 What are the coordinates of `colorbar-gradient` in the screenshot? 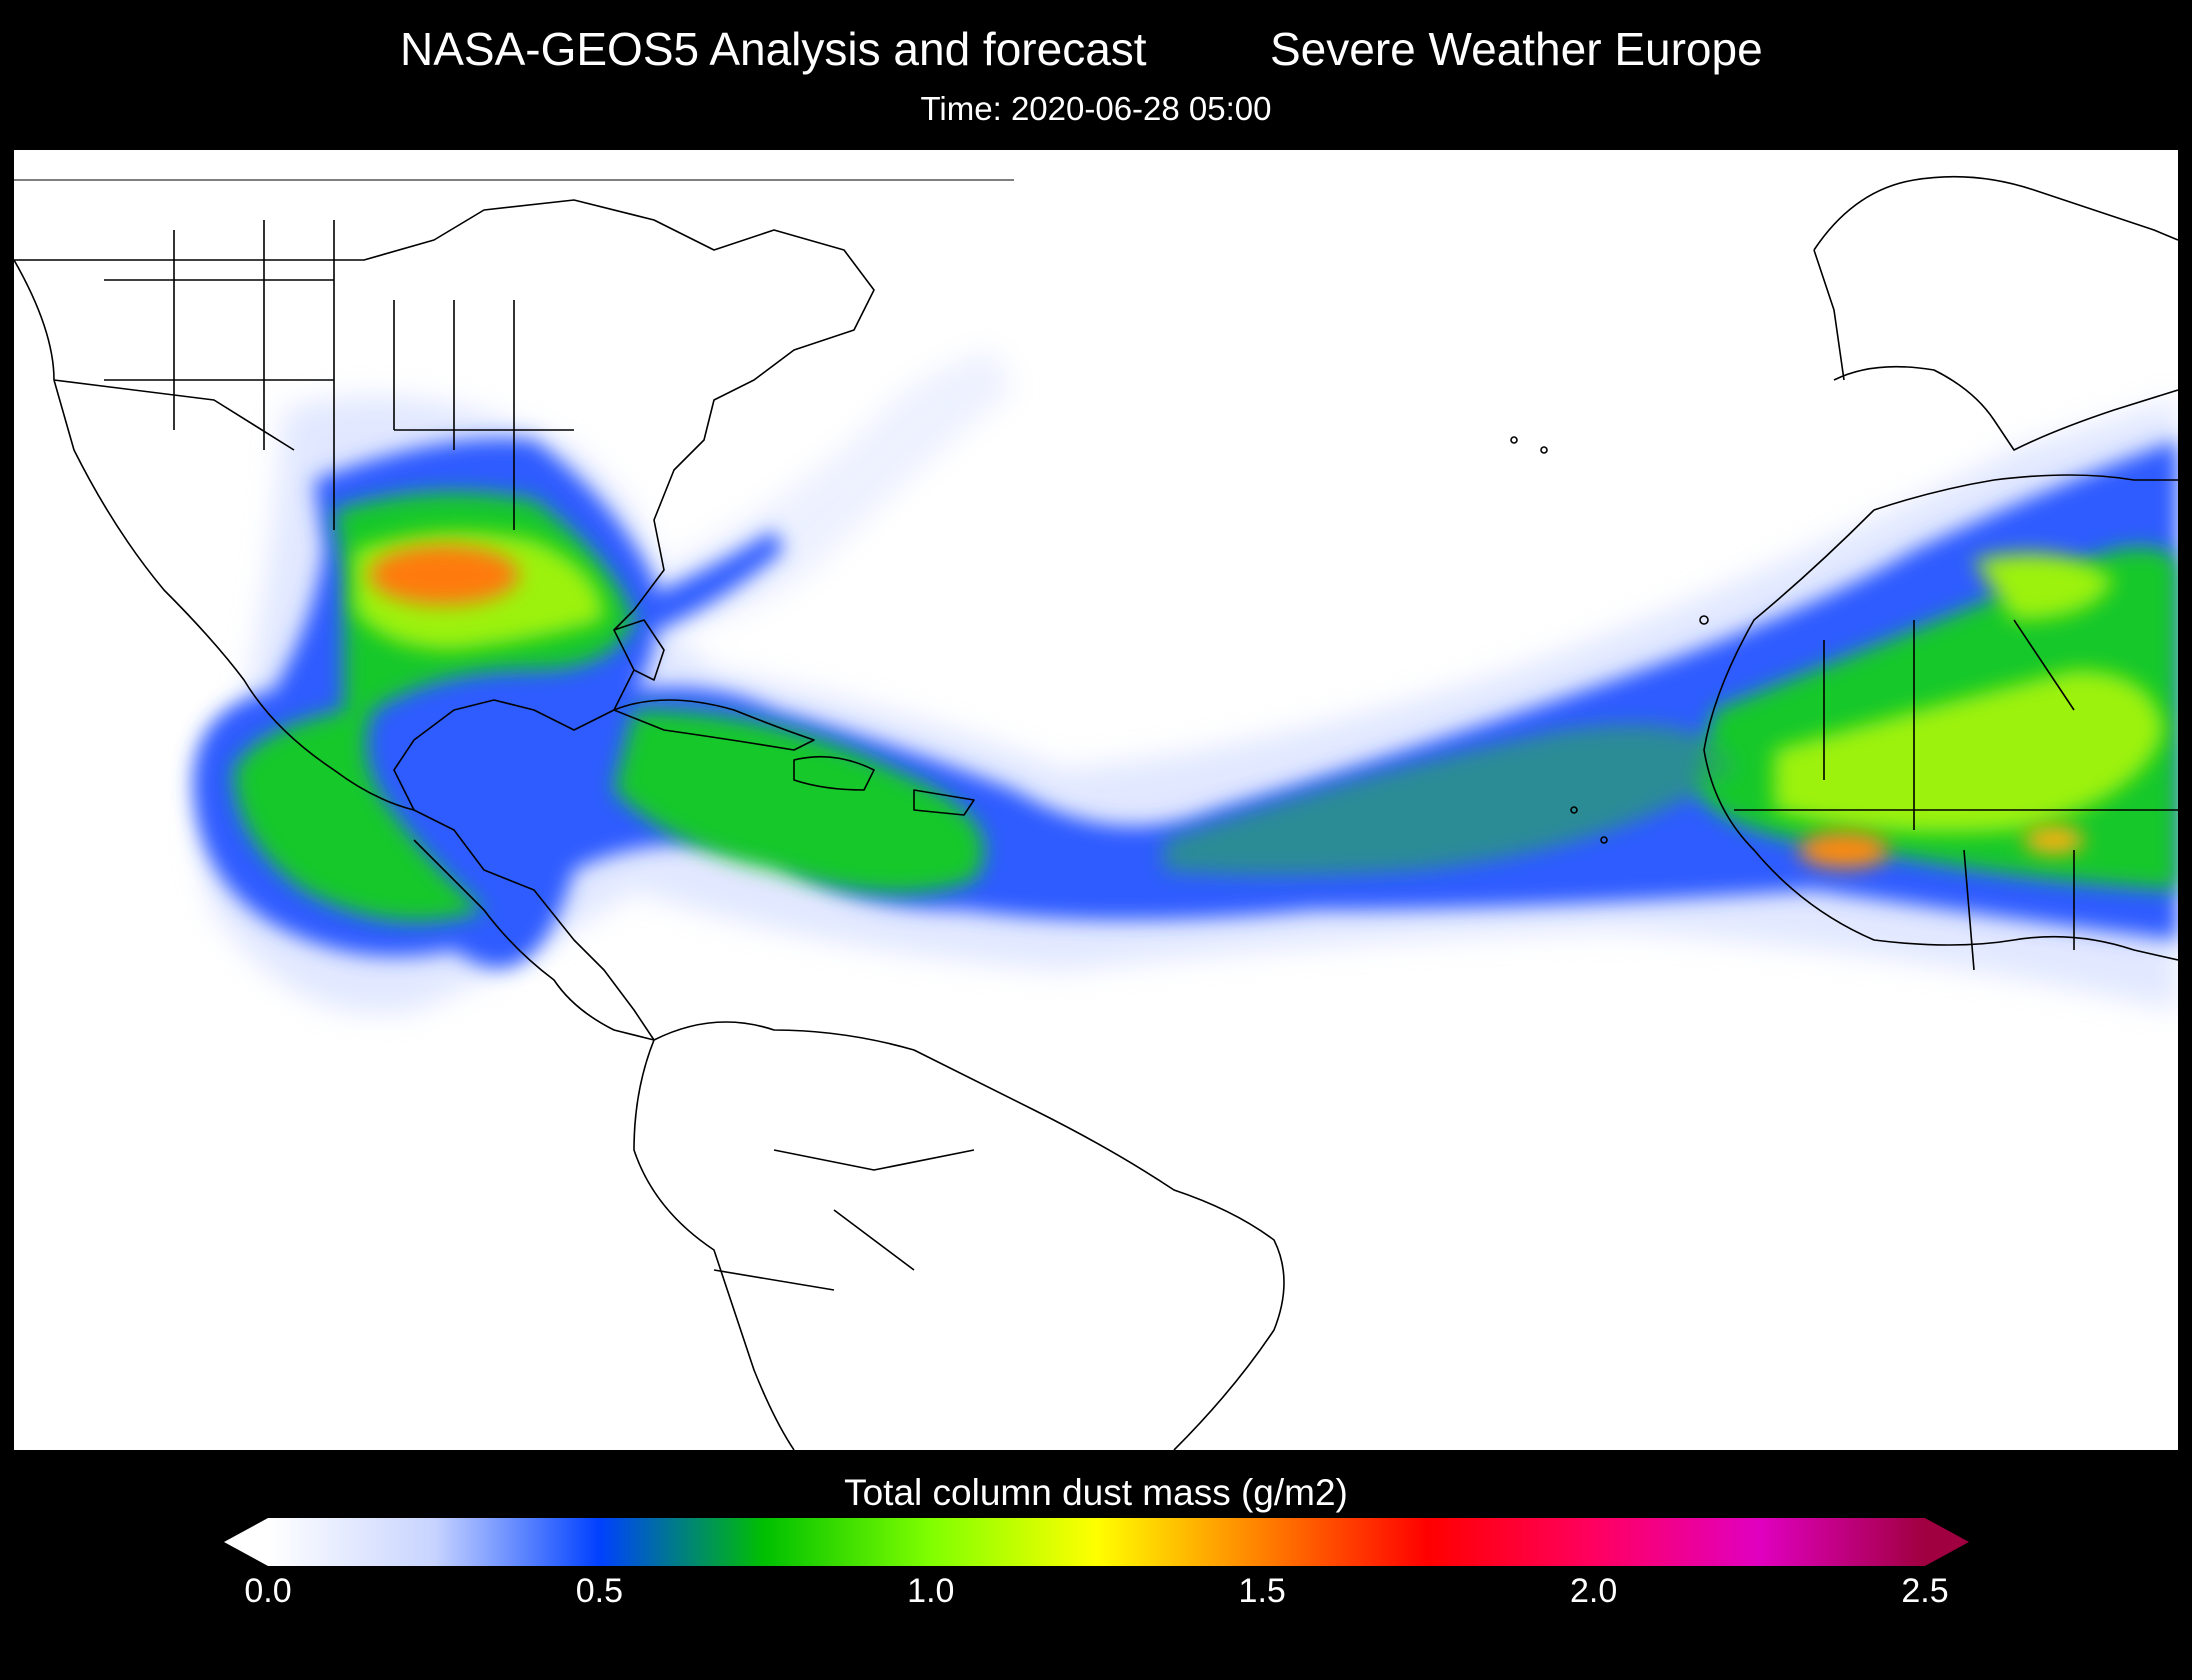 It's located at (1096, 1542).